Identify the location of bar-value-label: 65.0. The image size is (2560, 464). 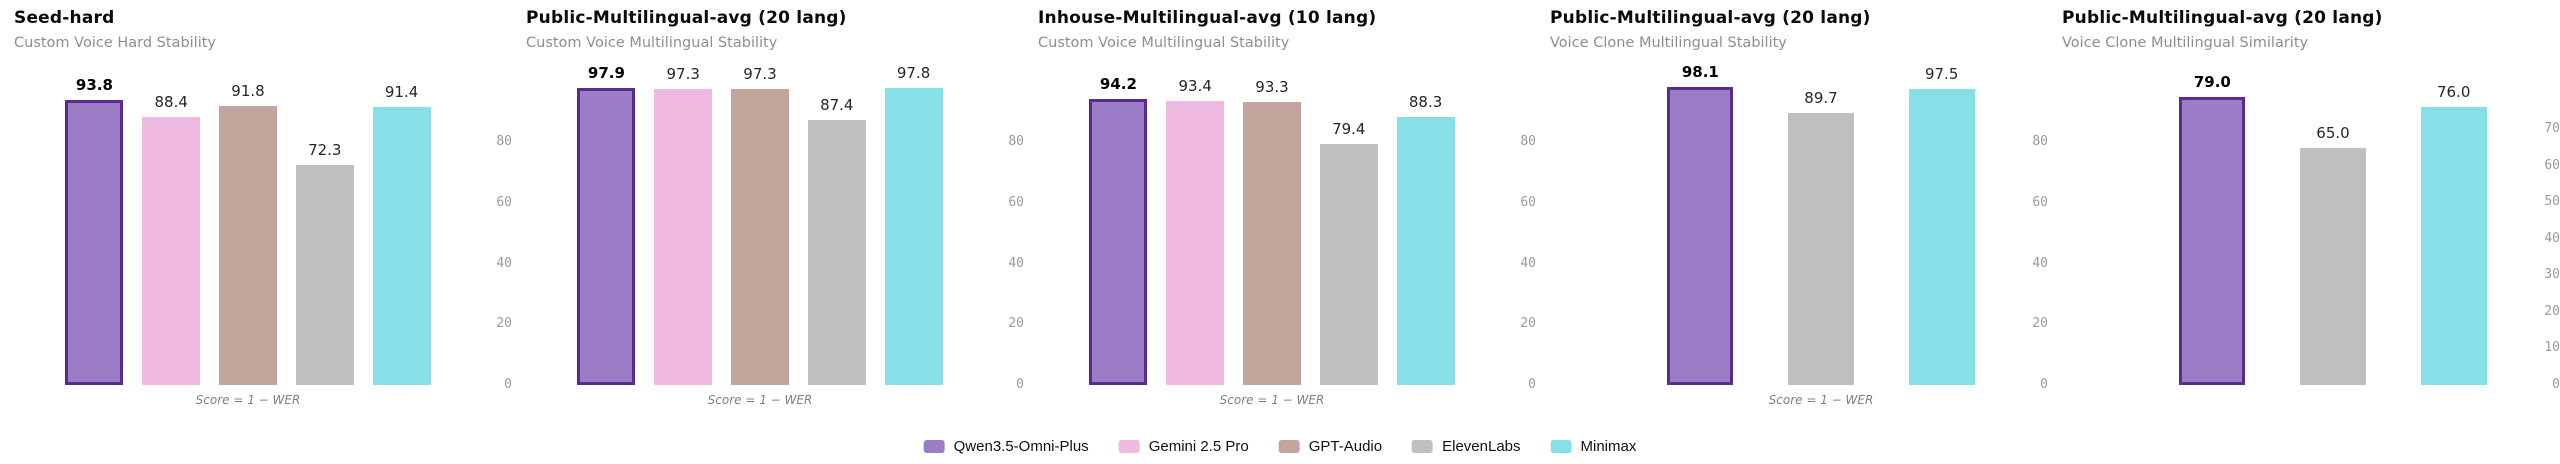
(2333, 132).